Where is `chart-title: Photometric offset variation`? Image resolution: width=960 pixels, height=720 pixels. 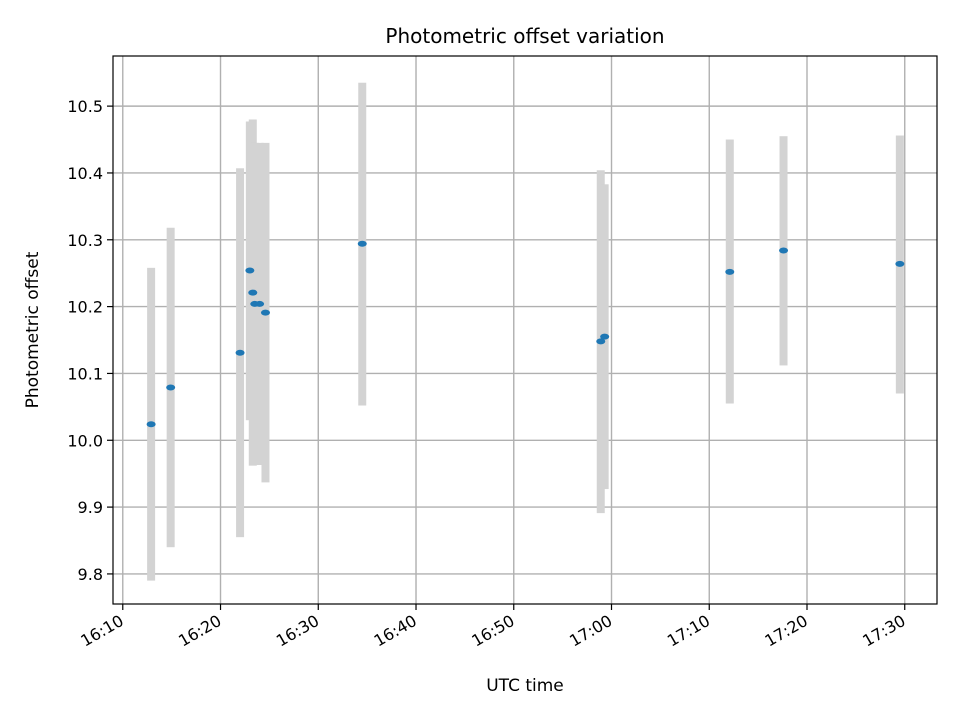 chart-title: Photometric offset variation is located at coordinates (524, 36).